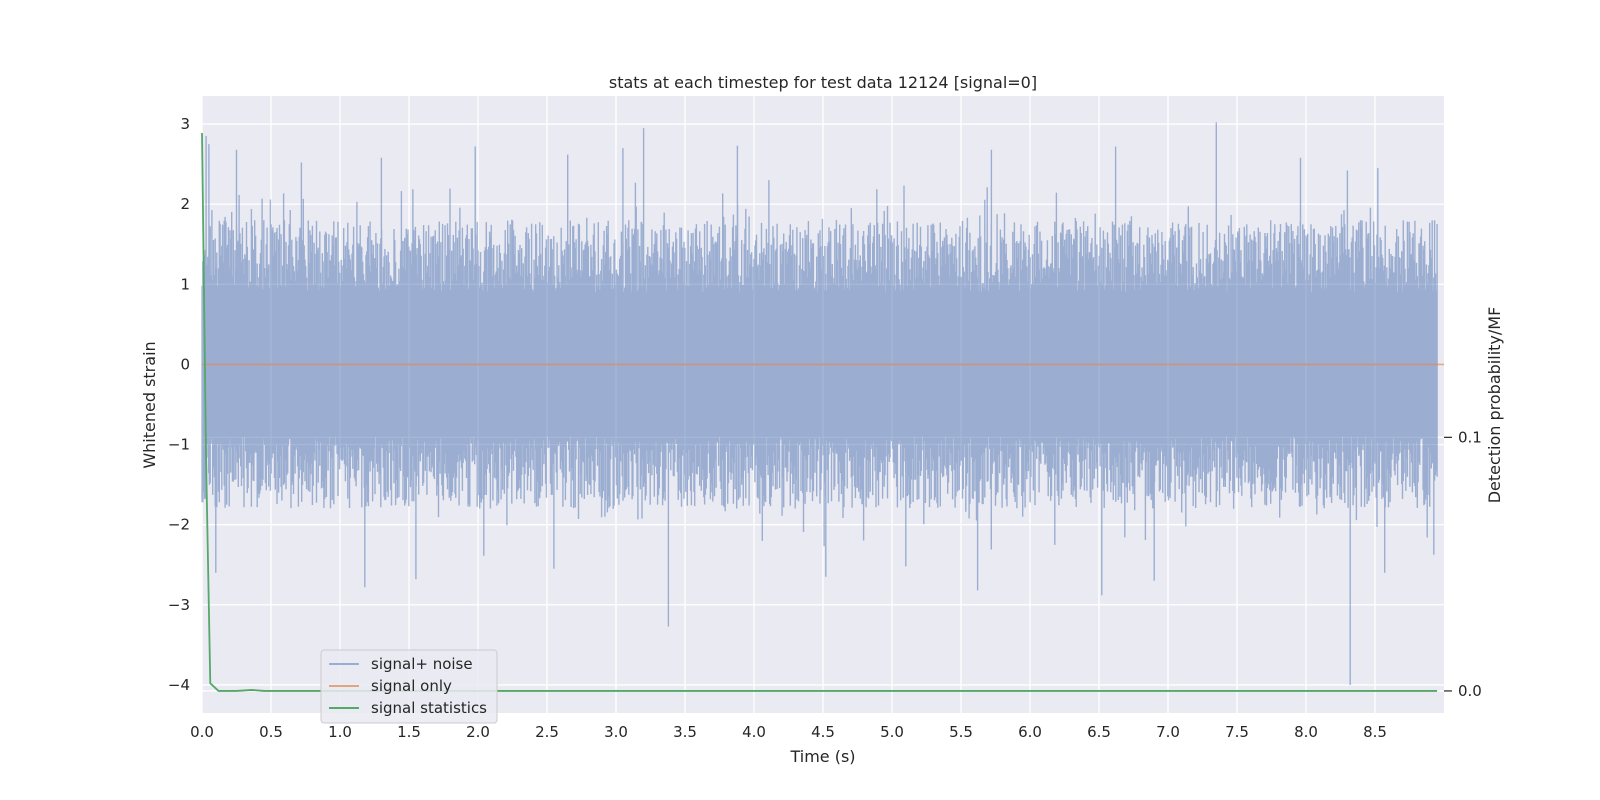 This screenshot has height=800, width=1600. Describe the element at coordinates (1494, 405) in the screenshot. I see `y2-axis-label: Detection probability/MF` at that location.